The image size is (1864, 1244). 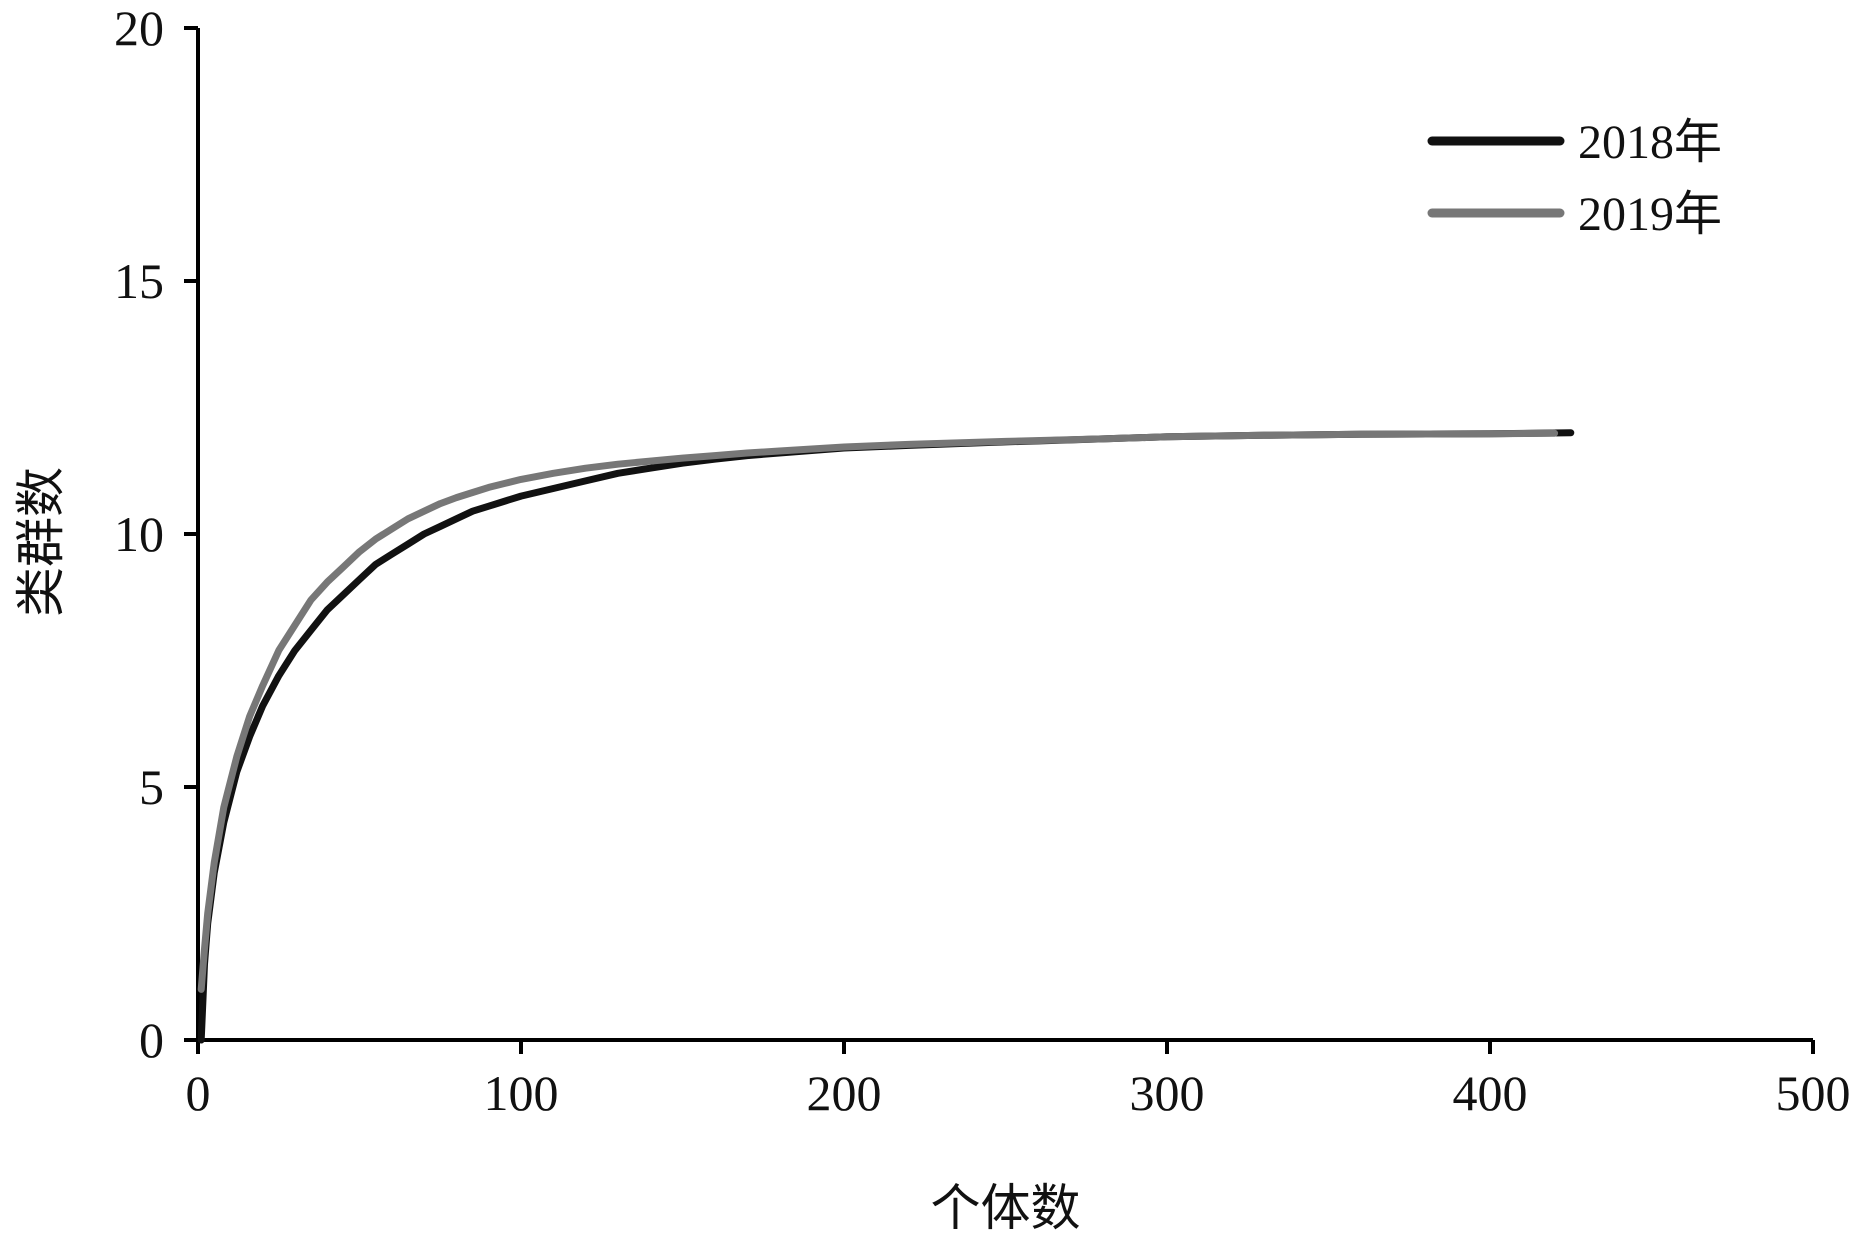 What do you see at coordinates (844, 1093) in the screenshot?
I see `x-tick-label: 200` at bounding box center [844, 1093].